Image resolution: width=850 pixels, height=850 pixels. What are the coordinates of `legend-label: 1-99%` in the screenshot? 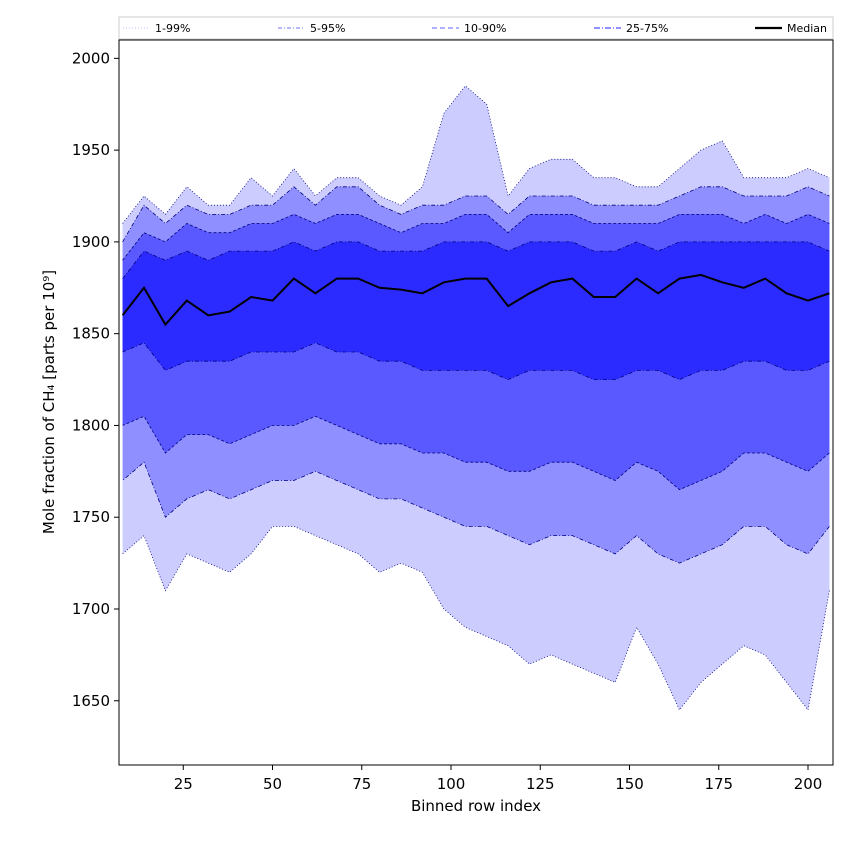 It's located at (172, 28).